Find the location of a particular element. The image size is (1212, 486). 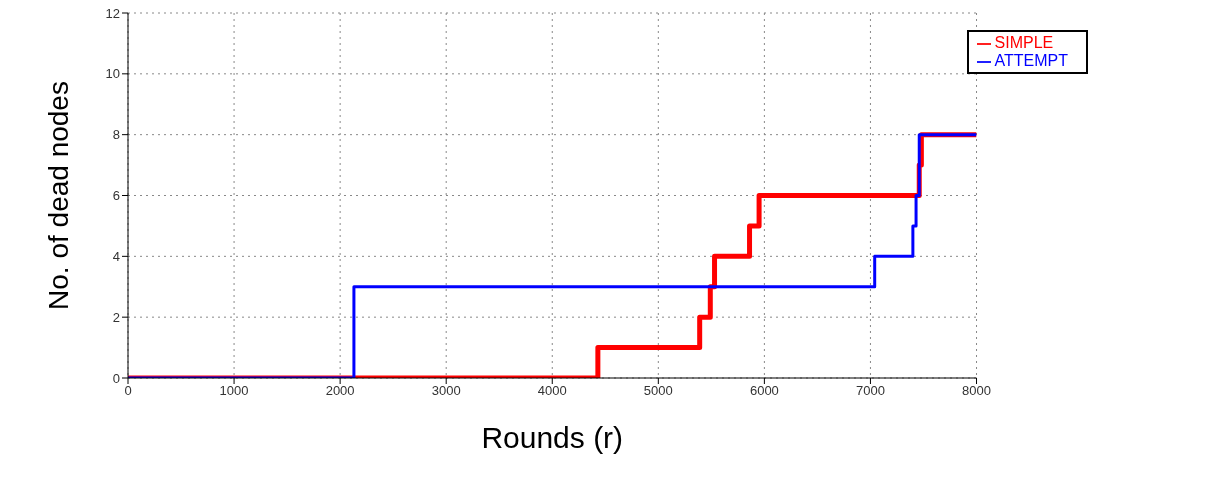

x-tick-label: 0 is located at coordinates (128, 391).